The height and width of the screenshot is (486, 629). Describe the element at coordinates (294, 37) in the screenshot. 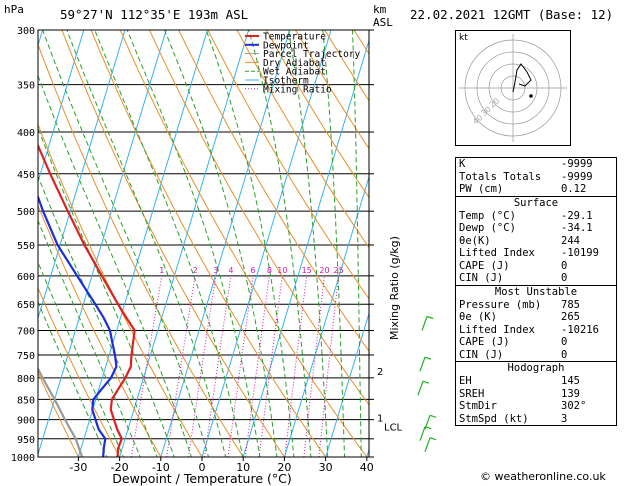

I see `legend-entry: Temperature` at that location.